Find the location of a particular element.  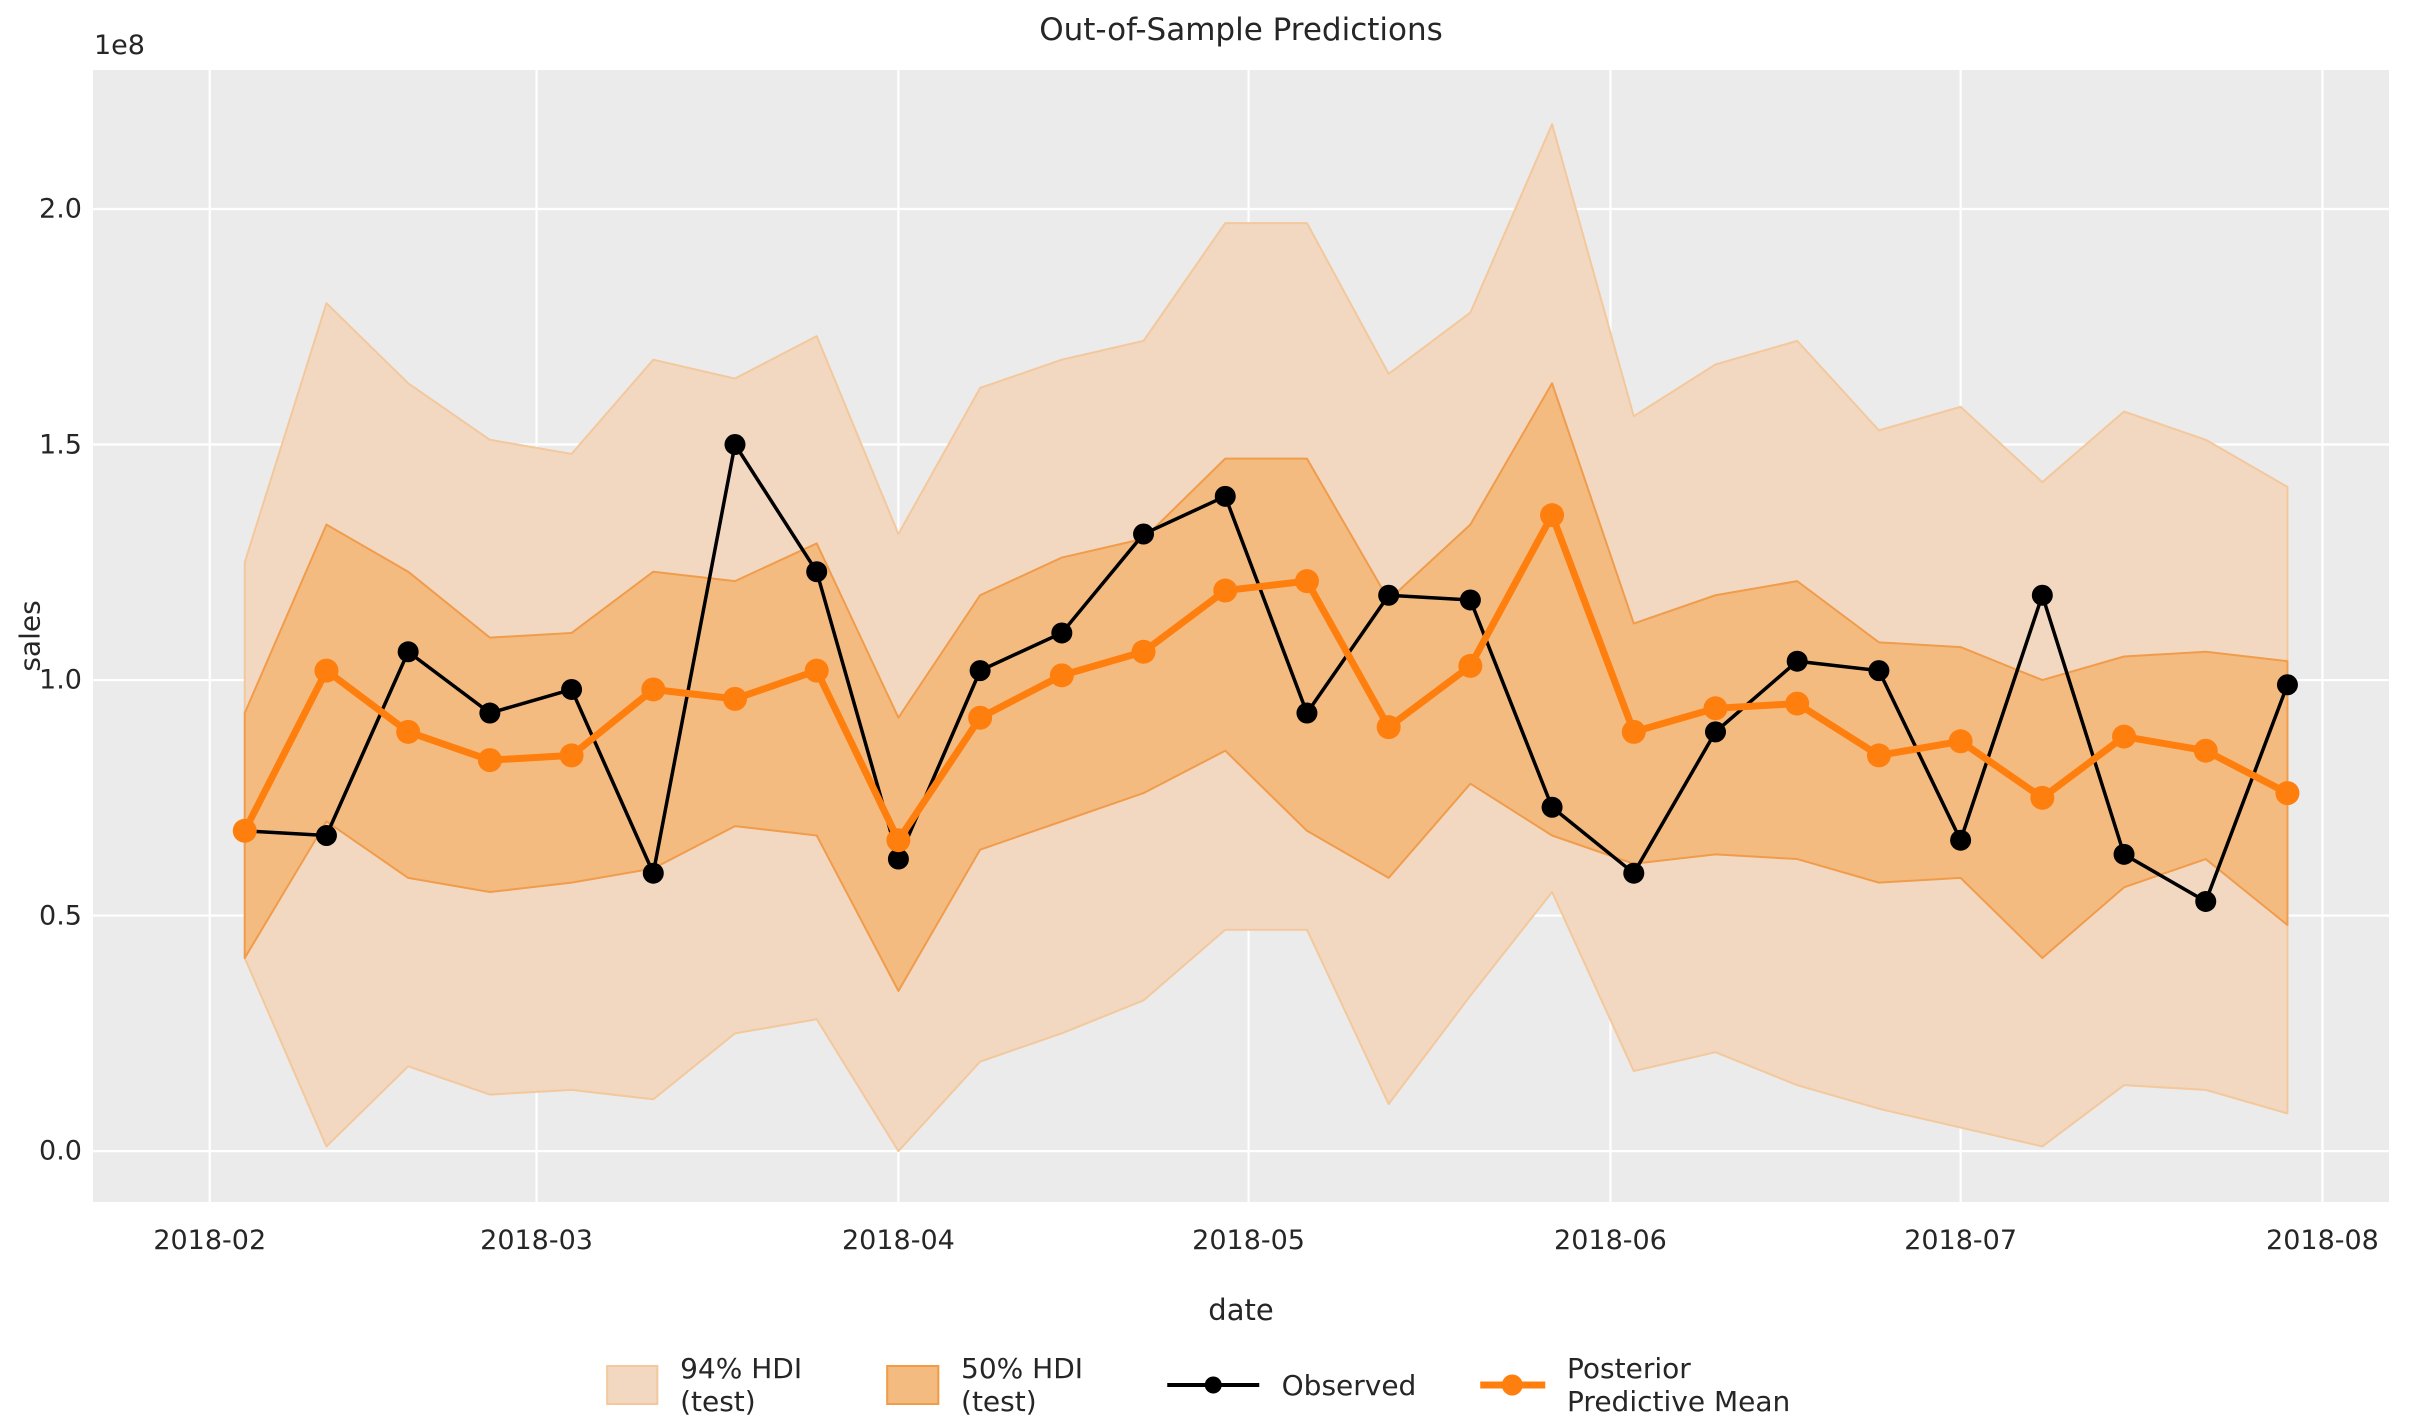

y-tick-label: 1.0 is located at coordinates (60, 680).